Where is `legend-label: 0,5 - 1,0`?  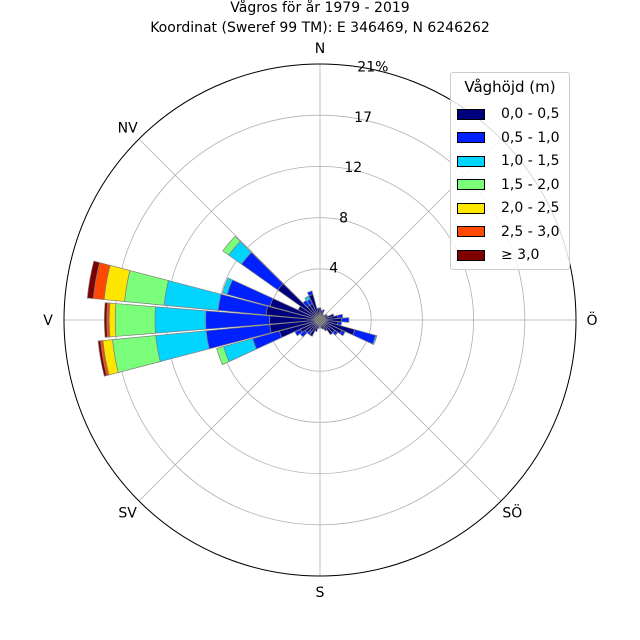
legend-label: 0,5 - 1,0 is located at coordinates (530, 137).